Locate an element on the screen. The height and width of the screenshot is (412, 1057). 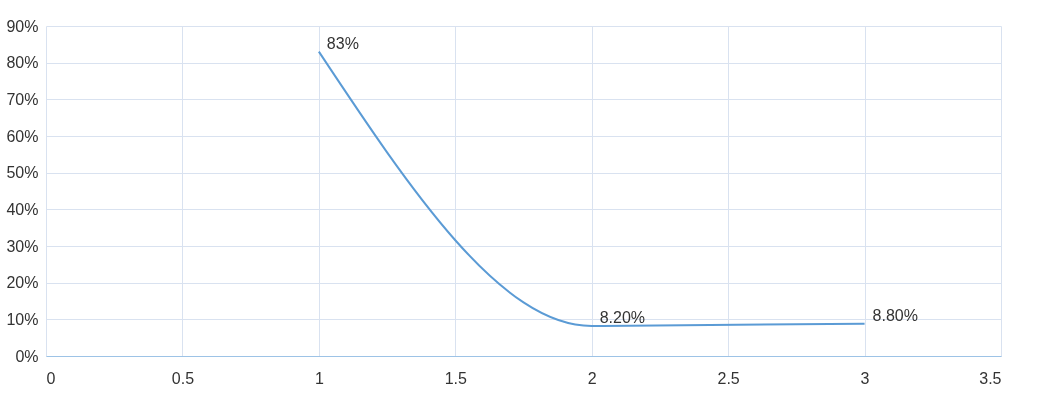
x-tick-label: 2.5 is located at coordinates (728, 378).